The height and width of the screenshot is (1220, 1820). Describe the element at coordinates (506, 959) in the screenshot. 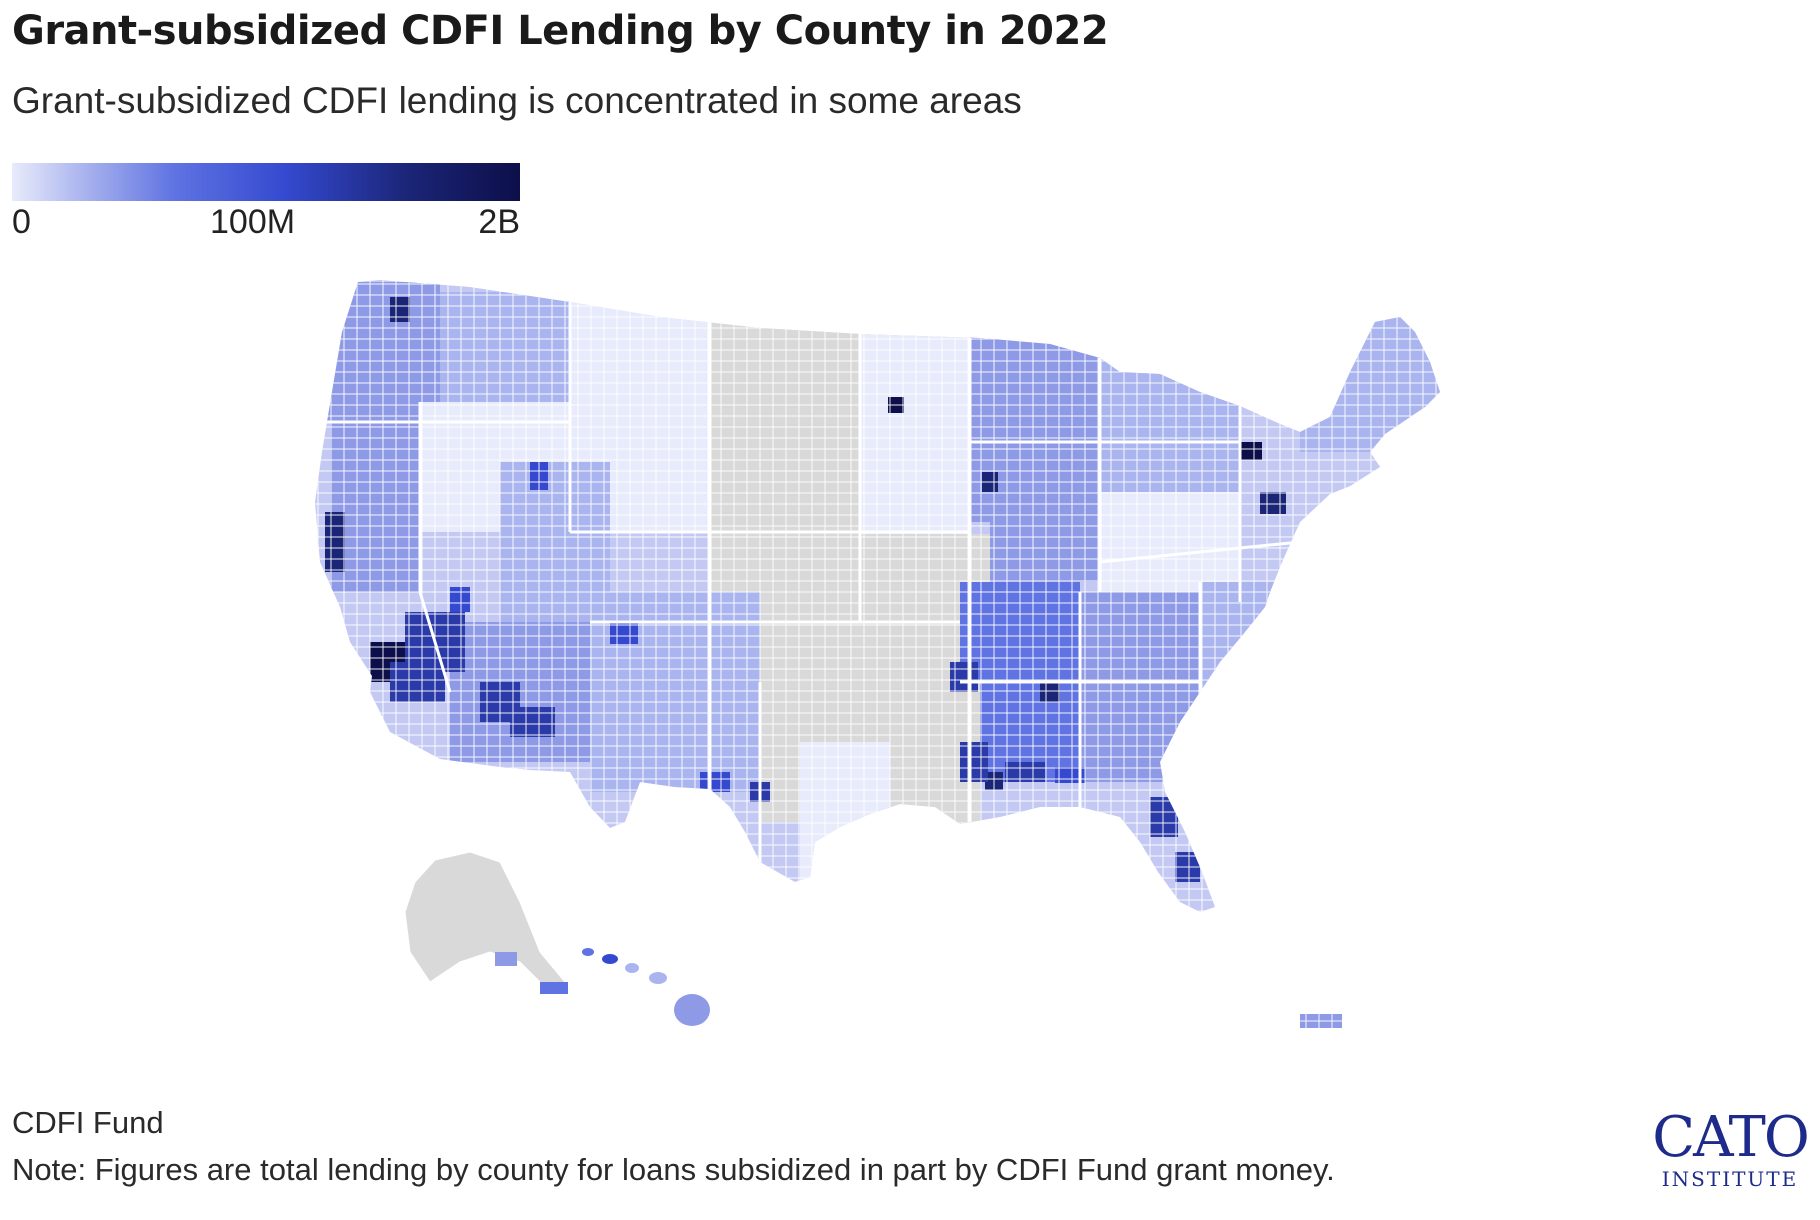

I see `alaska-county-highlight` at that location.